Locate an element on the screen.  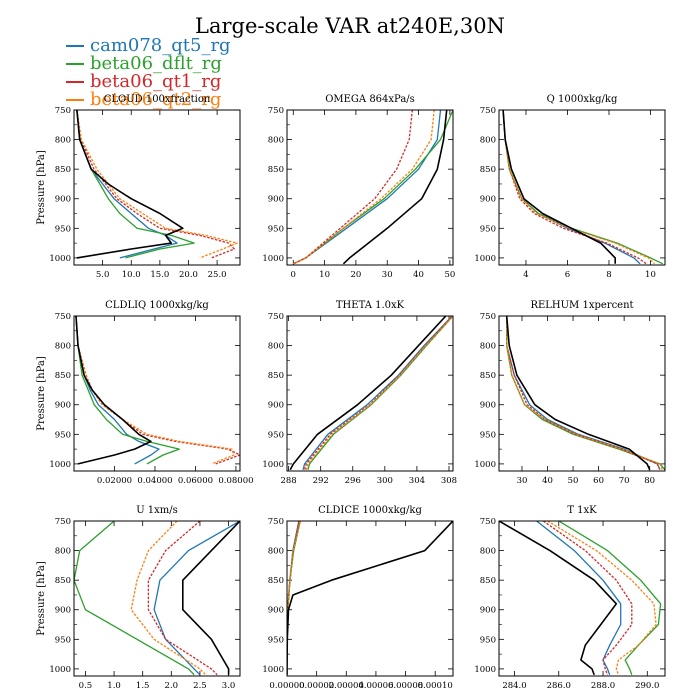
x-tick-label: 60 is located at coordinates (598, 481).